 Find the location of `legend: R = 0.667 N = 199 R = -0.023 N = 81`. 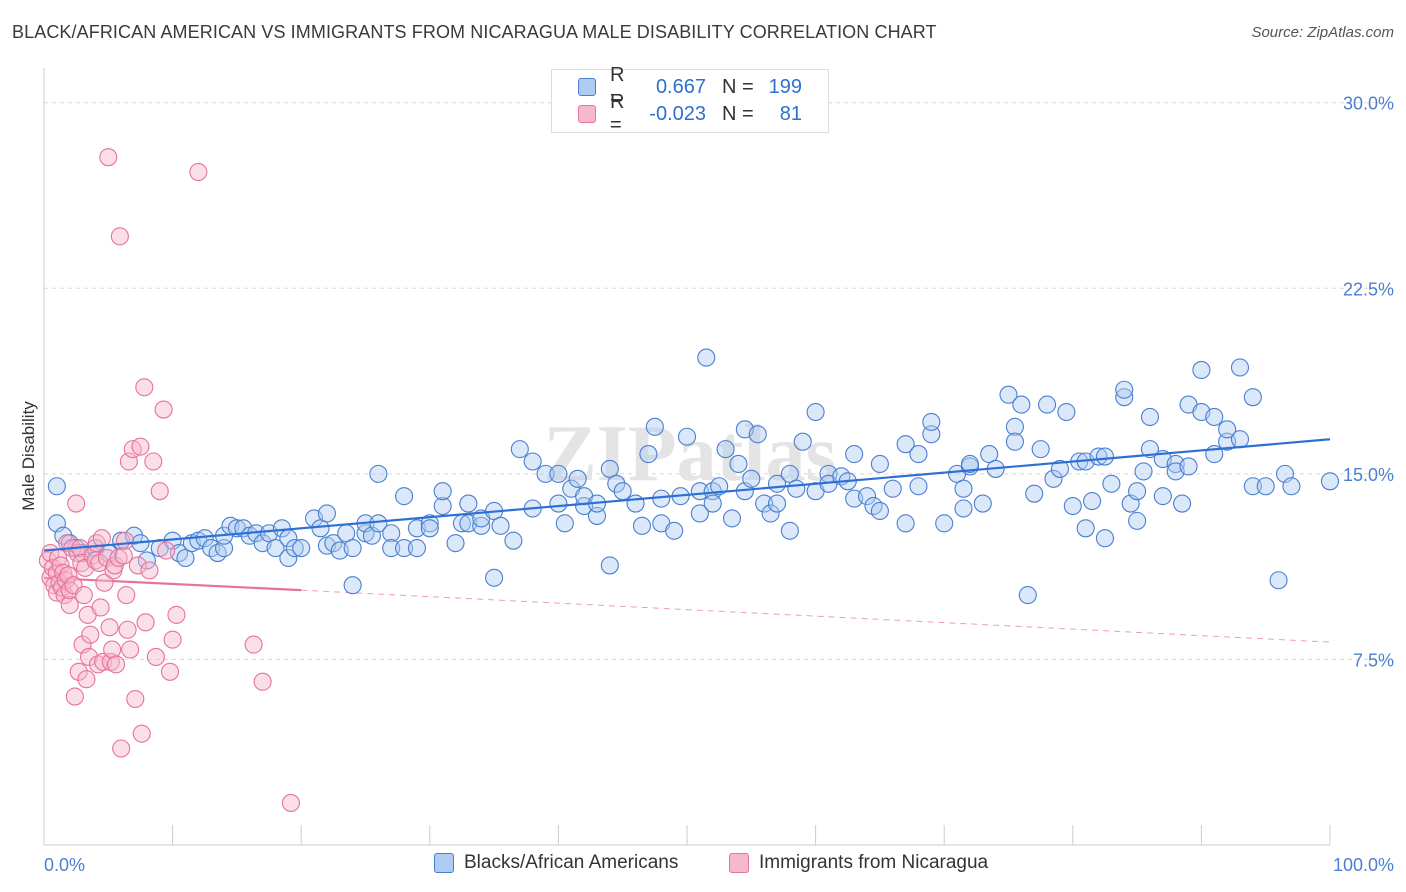

legend: R = 0.667 N = 199 R = -0.023 N = 81 is located at coordinates (690, 100).